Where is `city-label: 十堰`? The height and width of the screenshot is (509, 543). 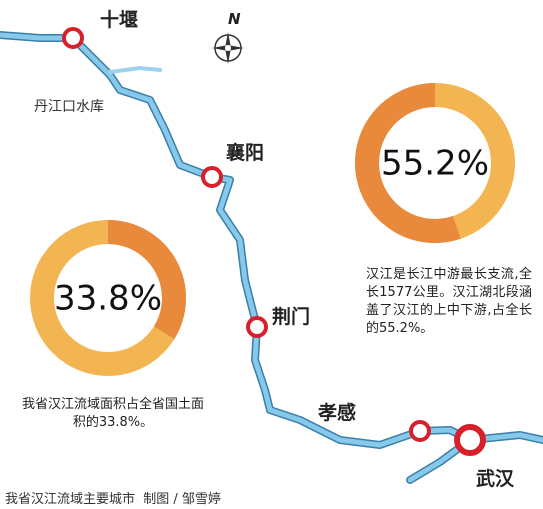 city-label: 十堰 is located at coordinates (119, 20).